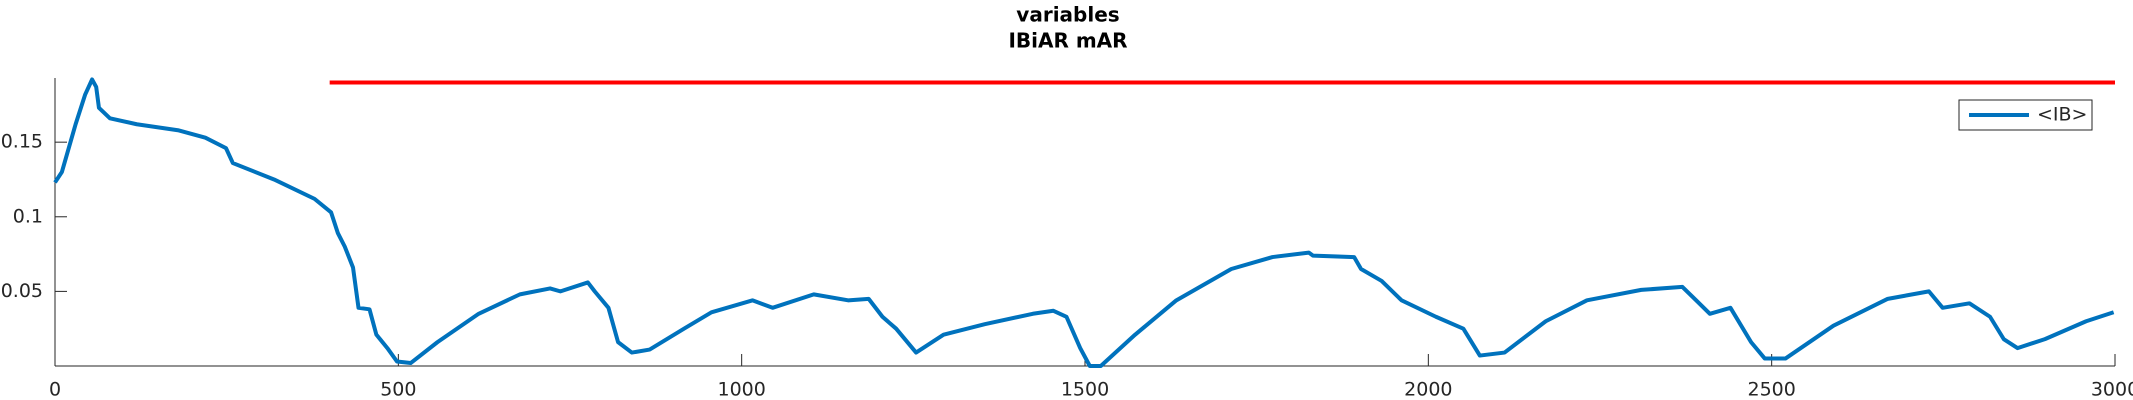  What do you see at coordinates (1085, 389) in the screenshot?
I see `x-tick-label: 1500` at bounding box center [1085, 389].